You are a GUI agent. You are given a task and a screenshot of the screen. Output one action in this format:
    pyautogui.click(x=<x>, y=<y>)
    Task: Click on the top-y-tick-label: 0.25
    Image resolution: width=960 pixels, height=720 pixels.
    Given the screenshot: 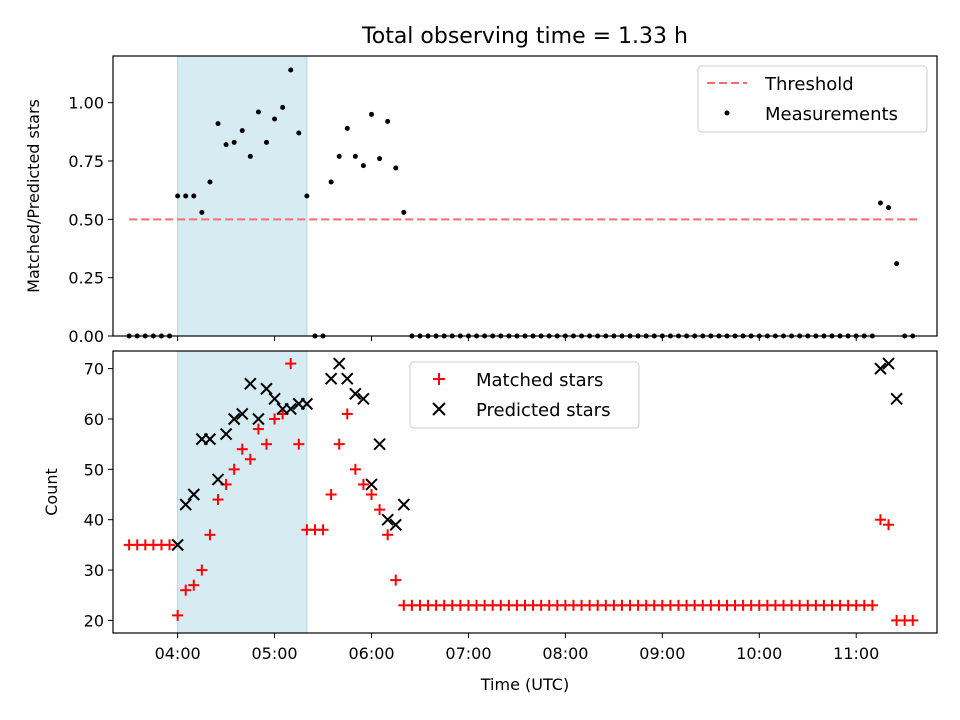 What is the action you would take?
    pyautogui.click(x=86, y=278)
    